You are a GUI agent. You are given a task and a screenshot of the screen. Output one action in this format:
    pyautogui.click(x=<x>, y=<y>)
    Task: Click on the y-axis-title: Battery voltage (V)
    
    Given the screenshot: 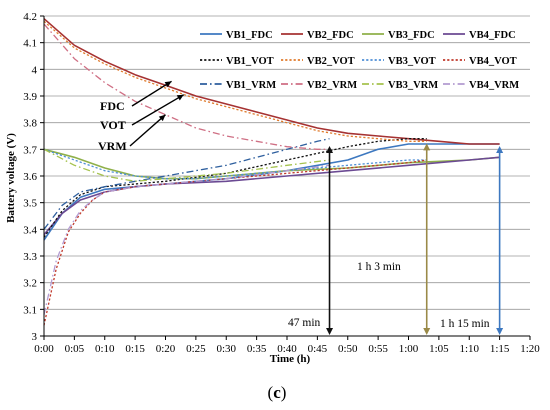 What is the action you would take?
    pyautogui.click(x=11, y=178)
    